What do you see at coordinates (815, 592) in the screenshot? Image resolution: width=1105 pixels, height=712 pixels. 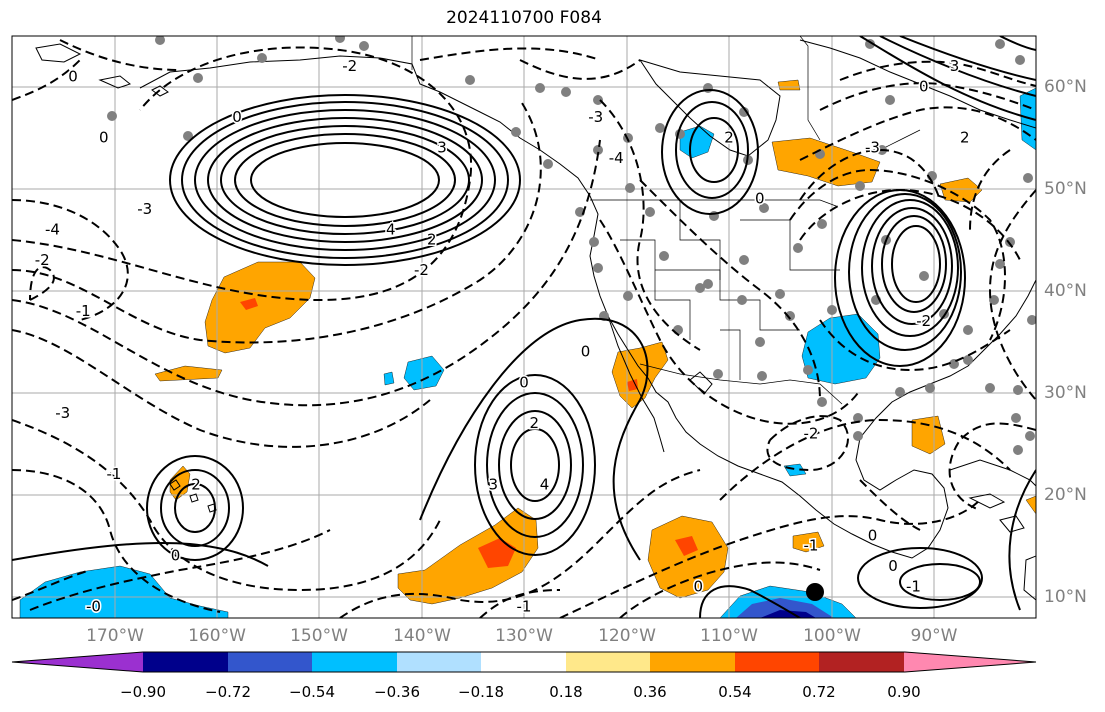 I see `center-marker` at bounding box center [815, 592].